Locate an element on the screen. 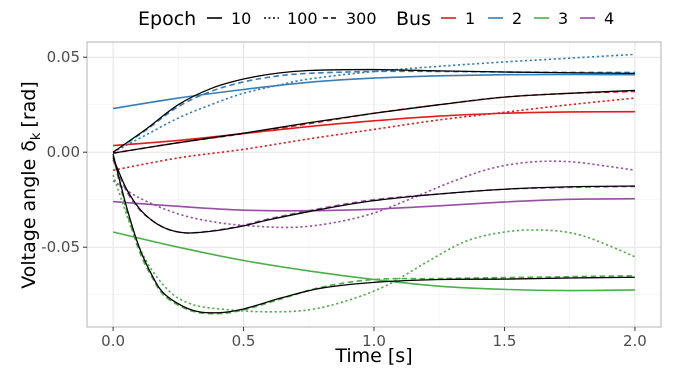 This screenshot has height=370, width=673. x-tick-label: 1.5 is located at coordinates (505, 341).